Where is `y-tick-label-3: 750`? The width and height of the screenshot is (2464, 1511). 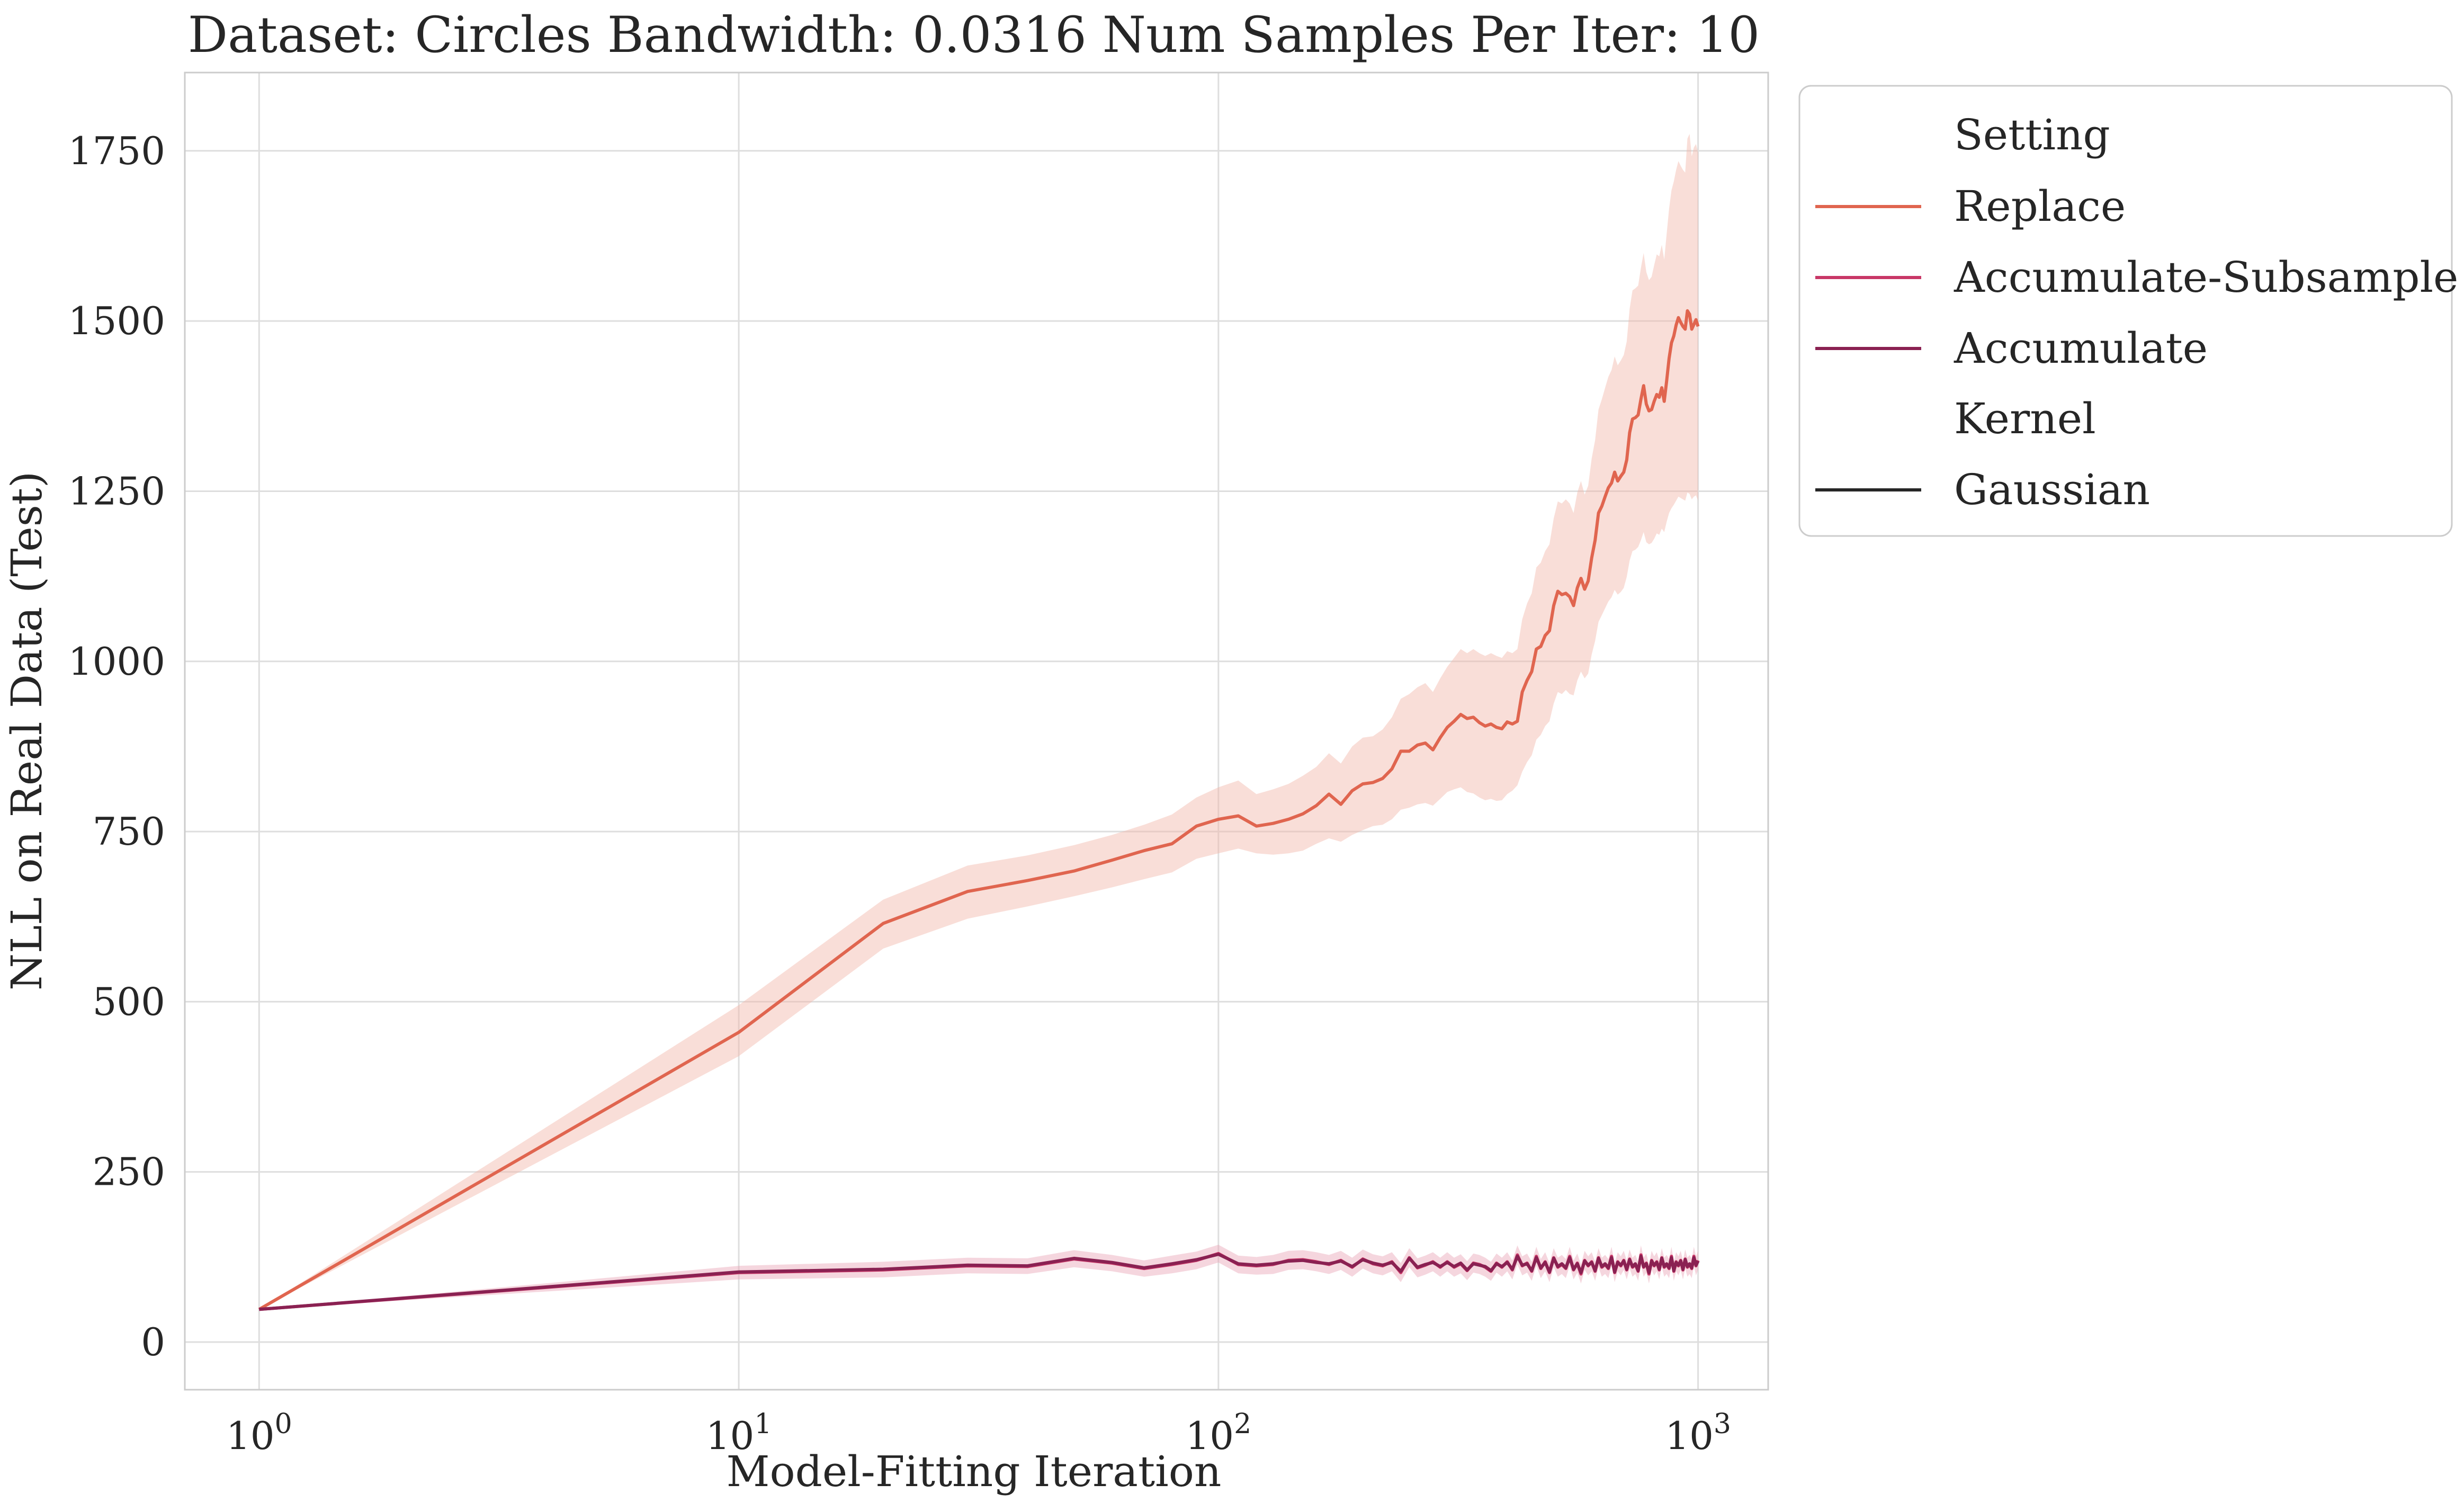
y-tick-label-3: 750 is located at coordinates (129, 831).